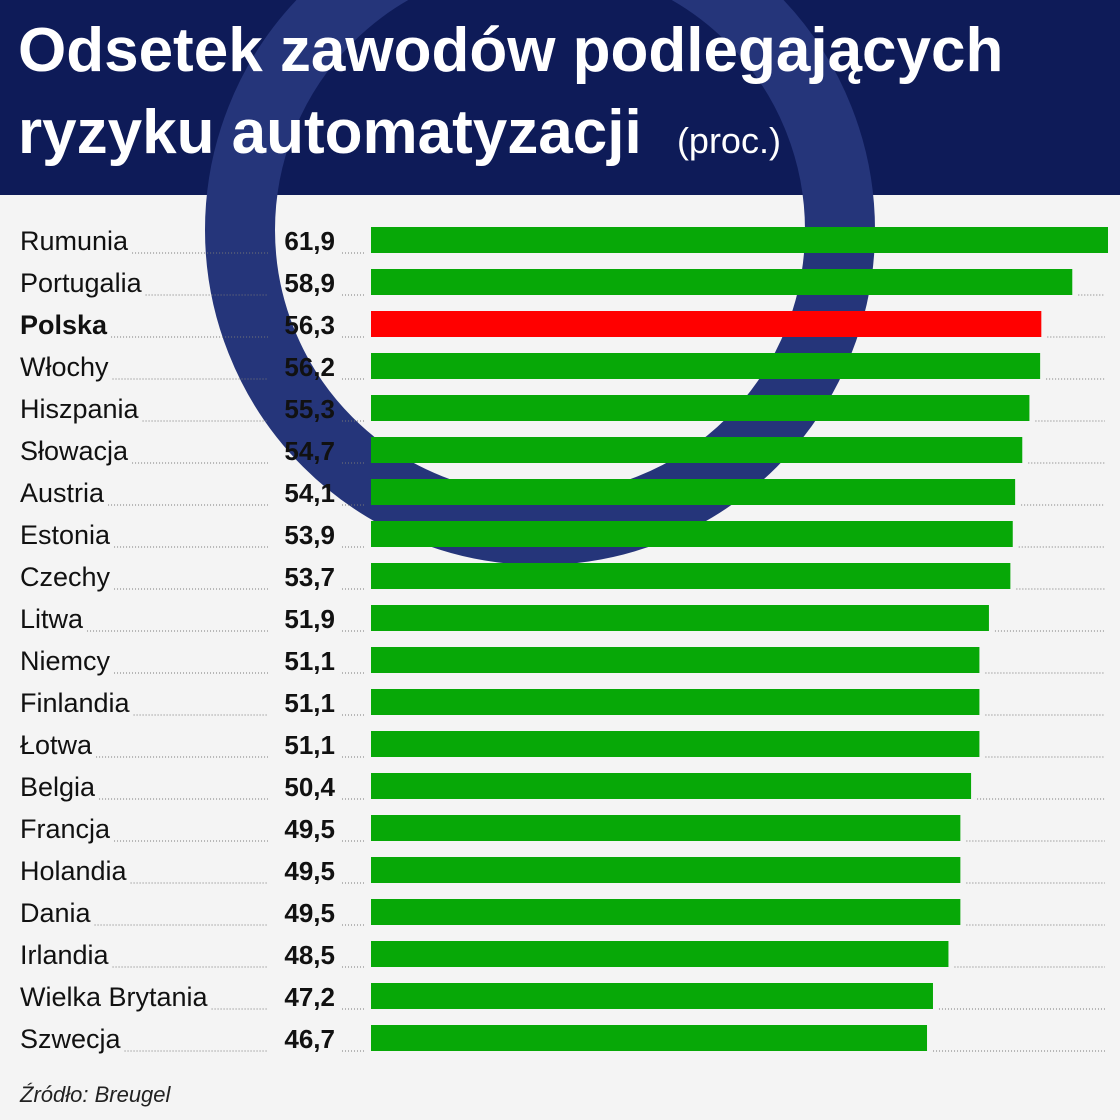  Describe the element at coordinates (728, 140) in the screenshot. I see `subtitle: (proc.)` at that location.